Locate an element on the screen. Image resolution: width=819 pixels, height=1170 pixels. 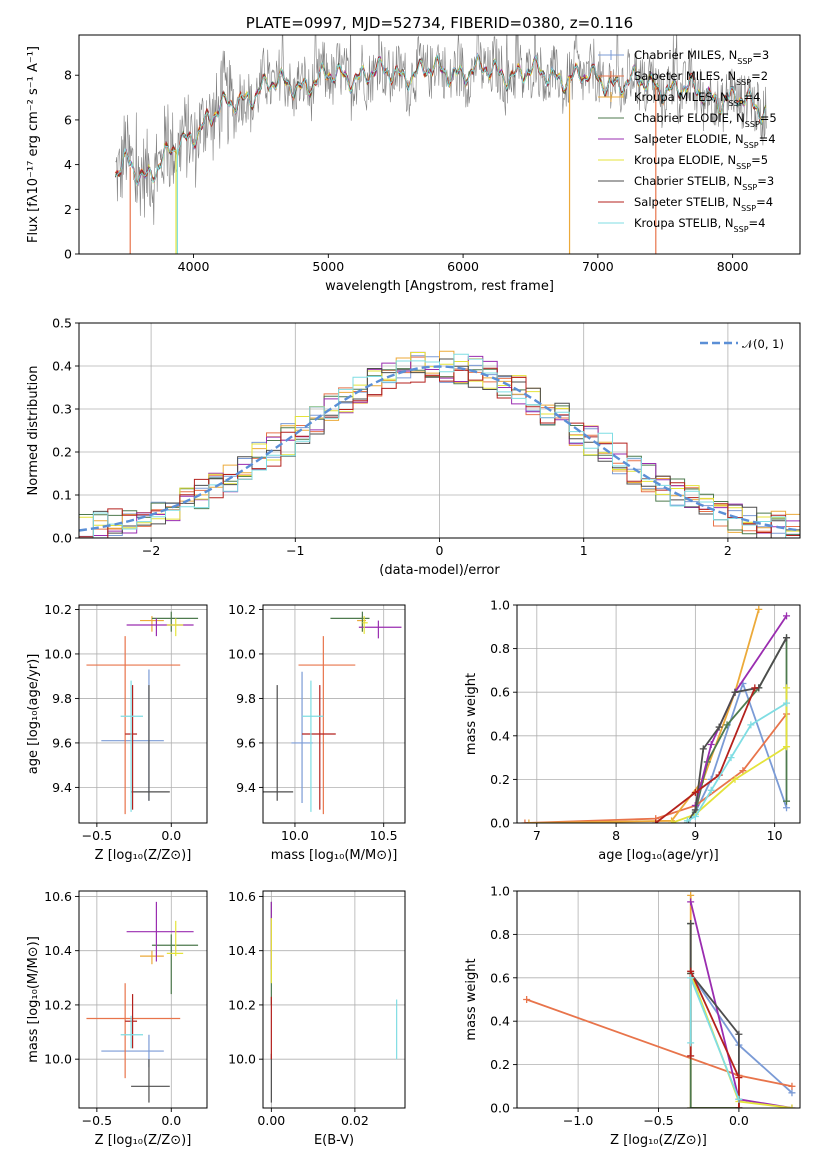
series-chabrier-stelib is located at coordinates (715, 1014).